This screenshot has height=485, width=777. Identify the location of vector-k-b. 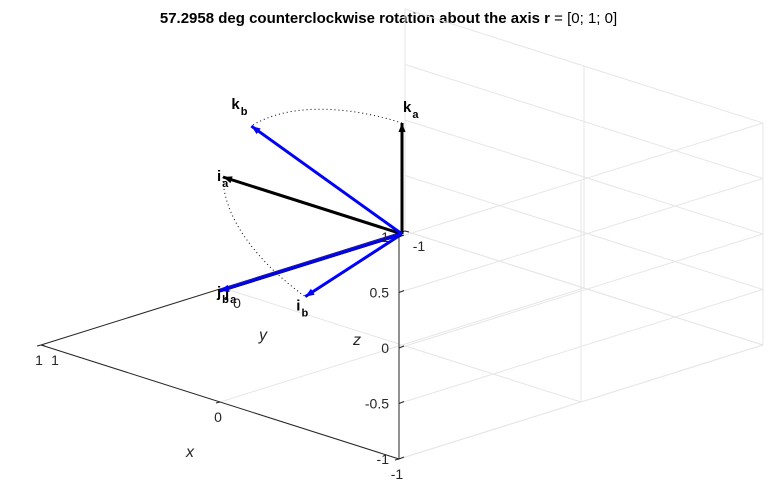
(326, 180).